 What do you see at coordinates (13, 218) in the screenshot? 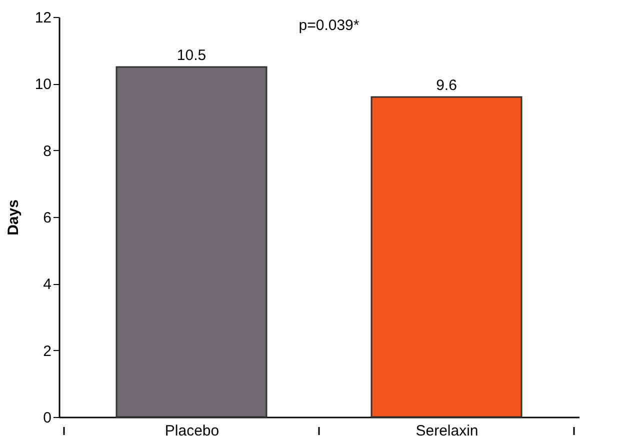
I see `y-axis-title: Days` at bounding box center [13, 218].